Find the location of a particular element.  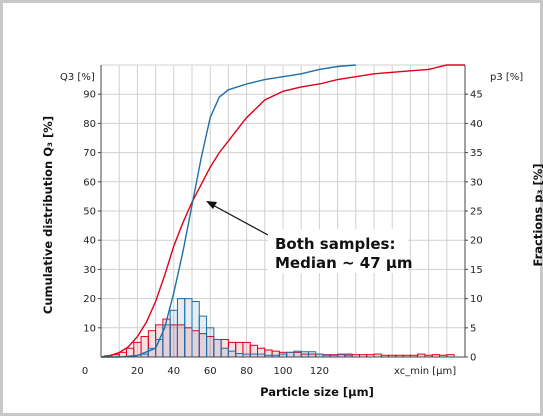

annotation-arrow-line is located at coordinates (238, 219).